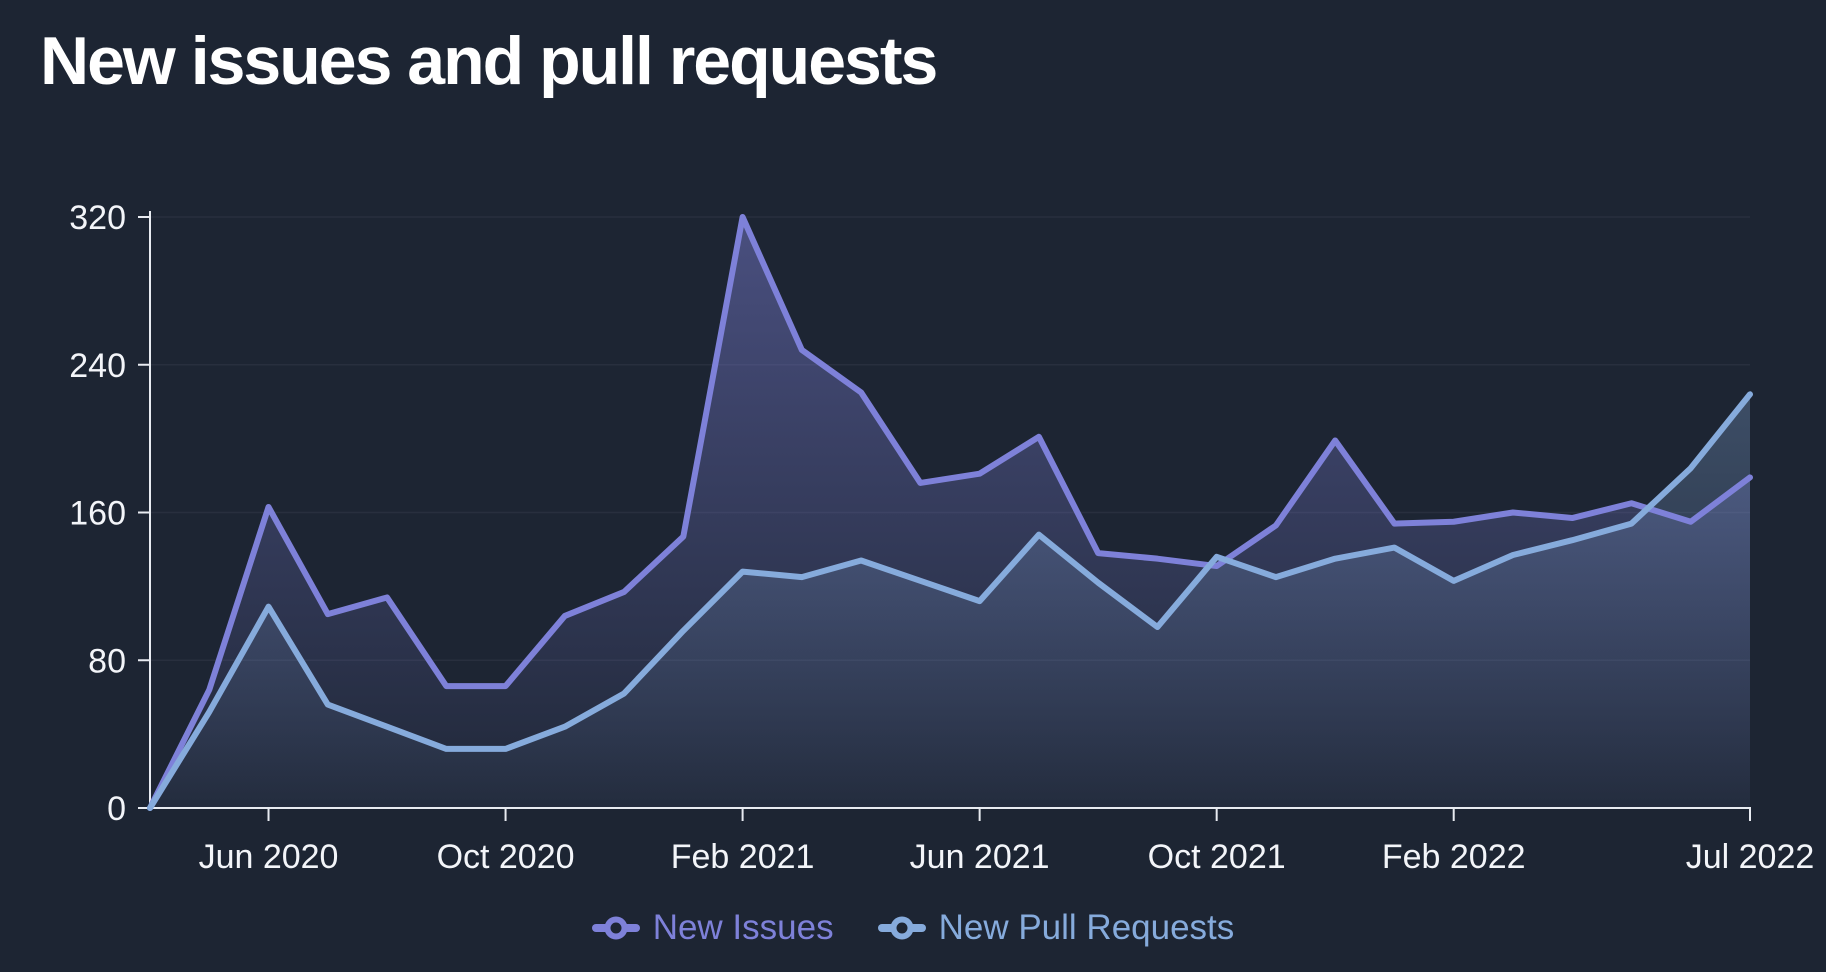 This screenshot has width=1826, height=972. I want to click on legend-item-new-pull-requests: New Pull Requests, so click(1056, 928).